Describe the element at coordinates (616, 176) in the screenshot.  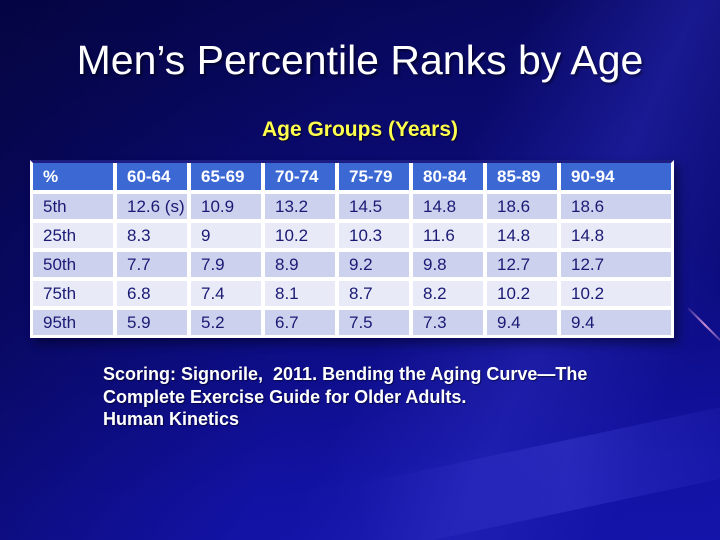
I see `column-header: 90-94` at that location.